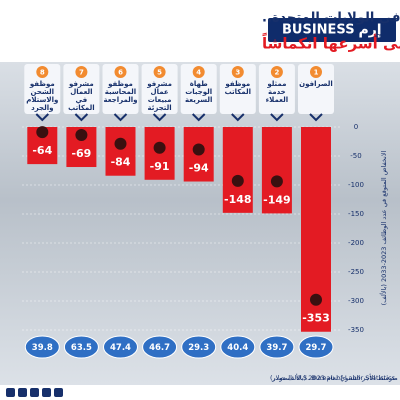  What do you see at coordinates (42, 150) in the screenshot?
I see `value-label: -64` at bounding box center [42, 150].